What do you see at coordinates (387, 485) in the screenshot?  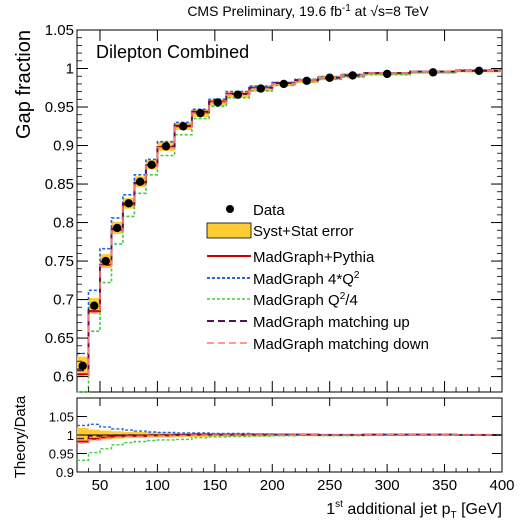 I see `x-tick-label: 300` at bounding box center [387, 485].